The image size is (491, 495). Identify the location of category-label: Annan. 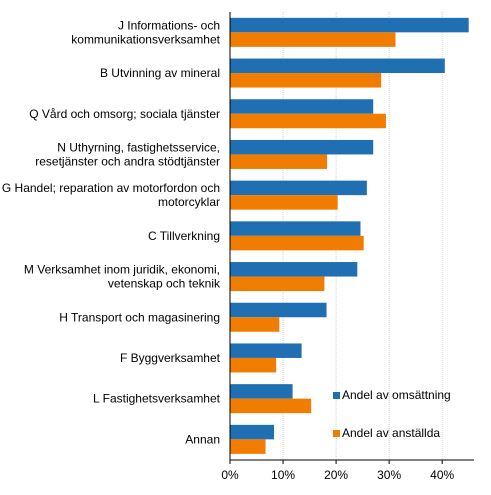
(202, 439).